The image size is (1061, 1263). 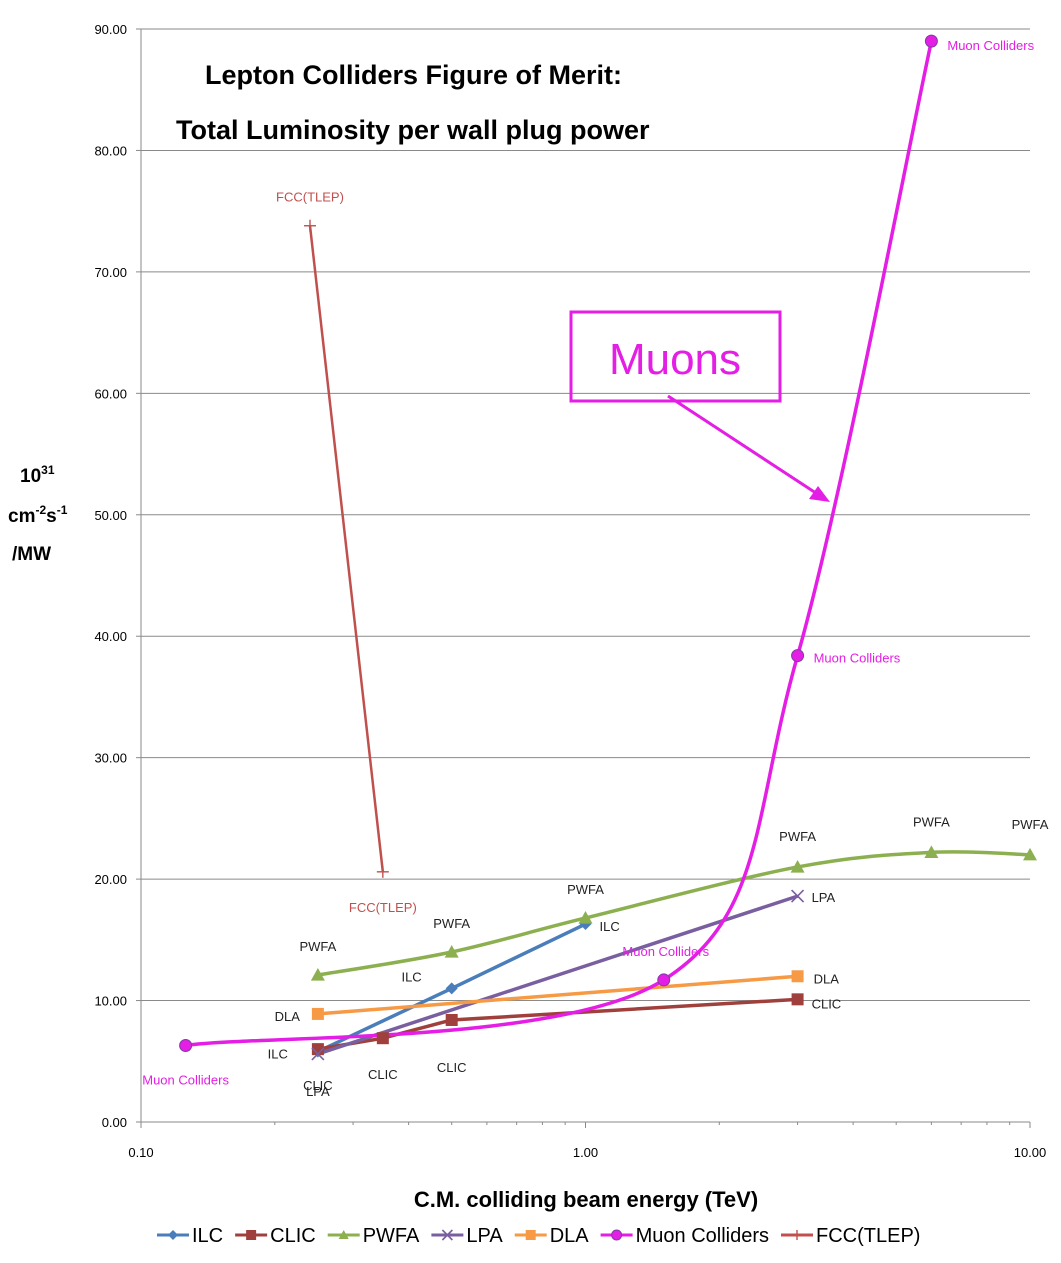 I want to click on chart-title: Lepton Colliders Figure of Merit:, so click(x=413, y=75).